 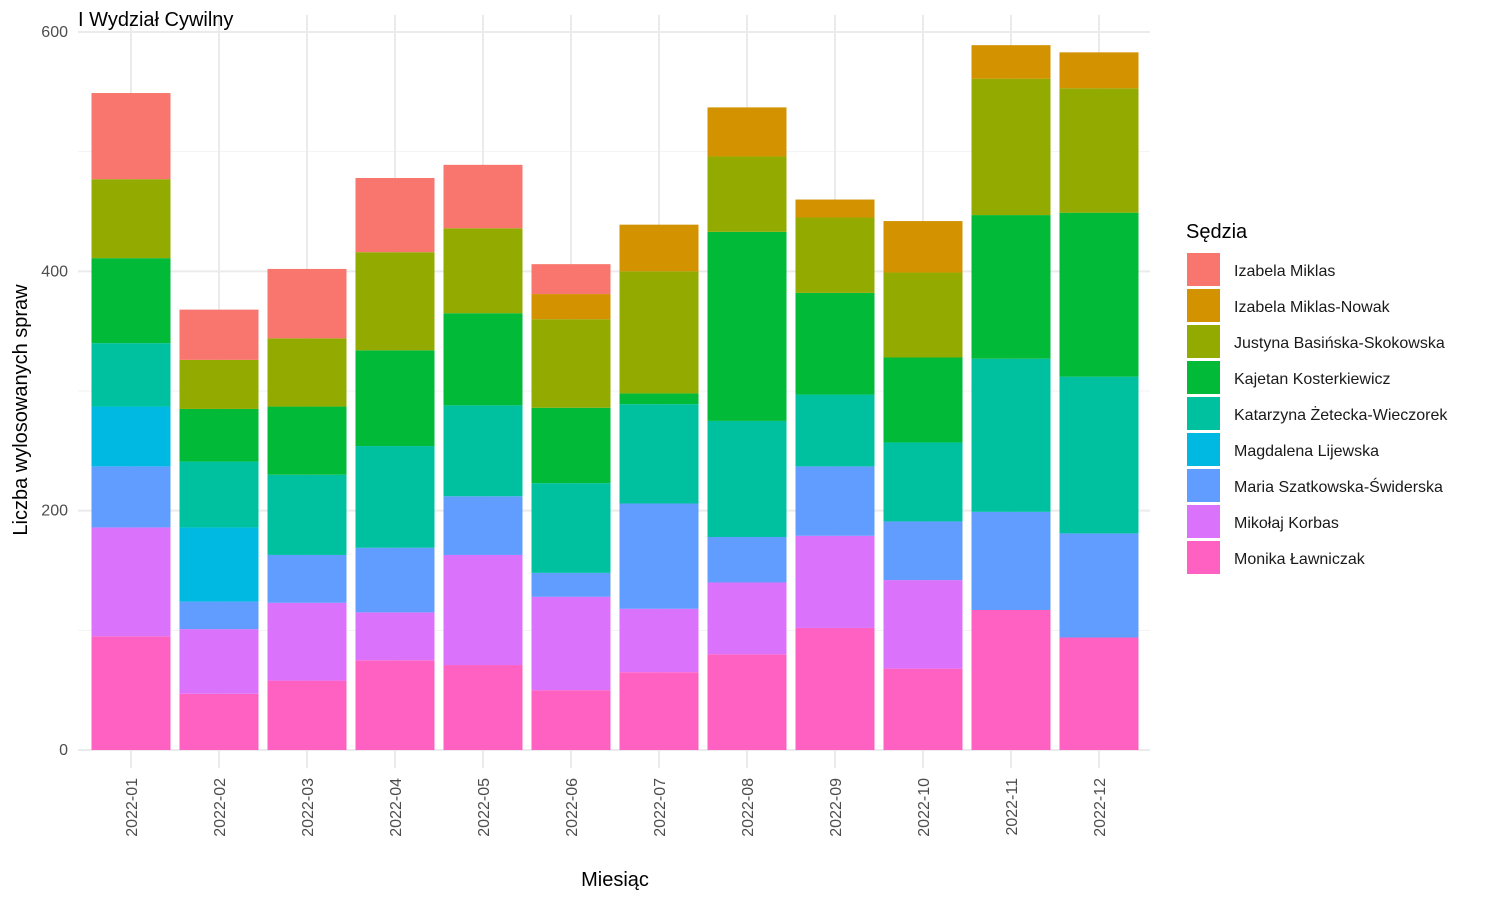 I want to click on x-tick-label: 2022-01, so click(x=132, y=807).